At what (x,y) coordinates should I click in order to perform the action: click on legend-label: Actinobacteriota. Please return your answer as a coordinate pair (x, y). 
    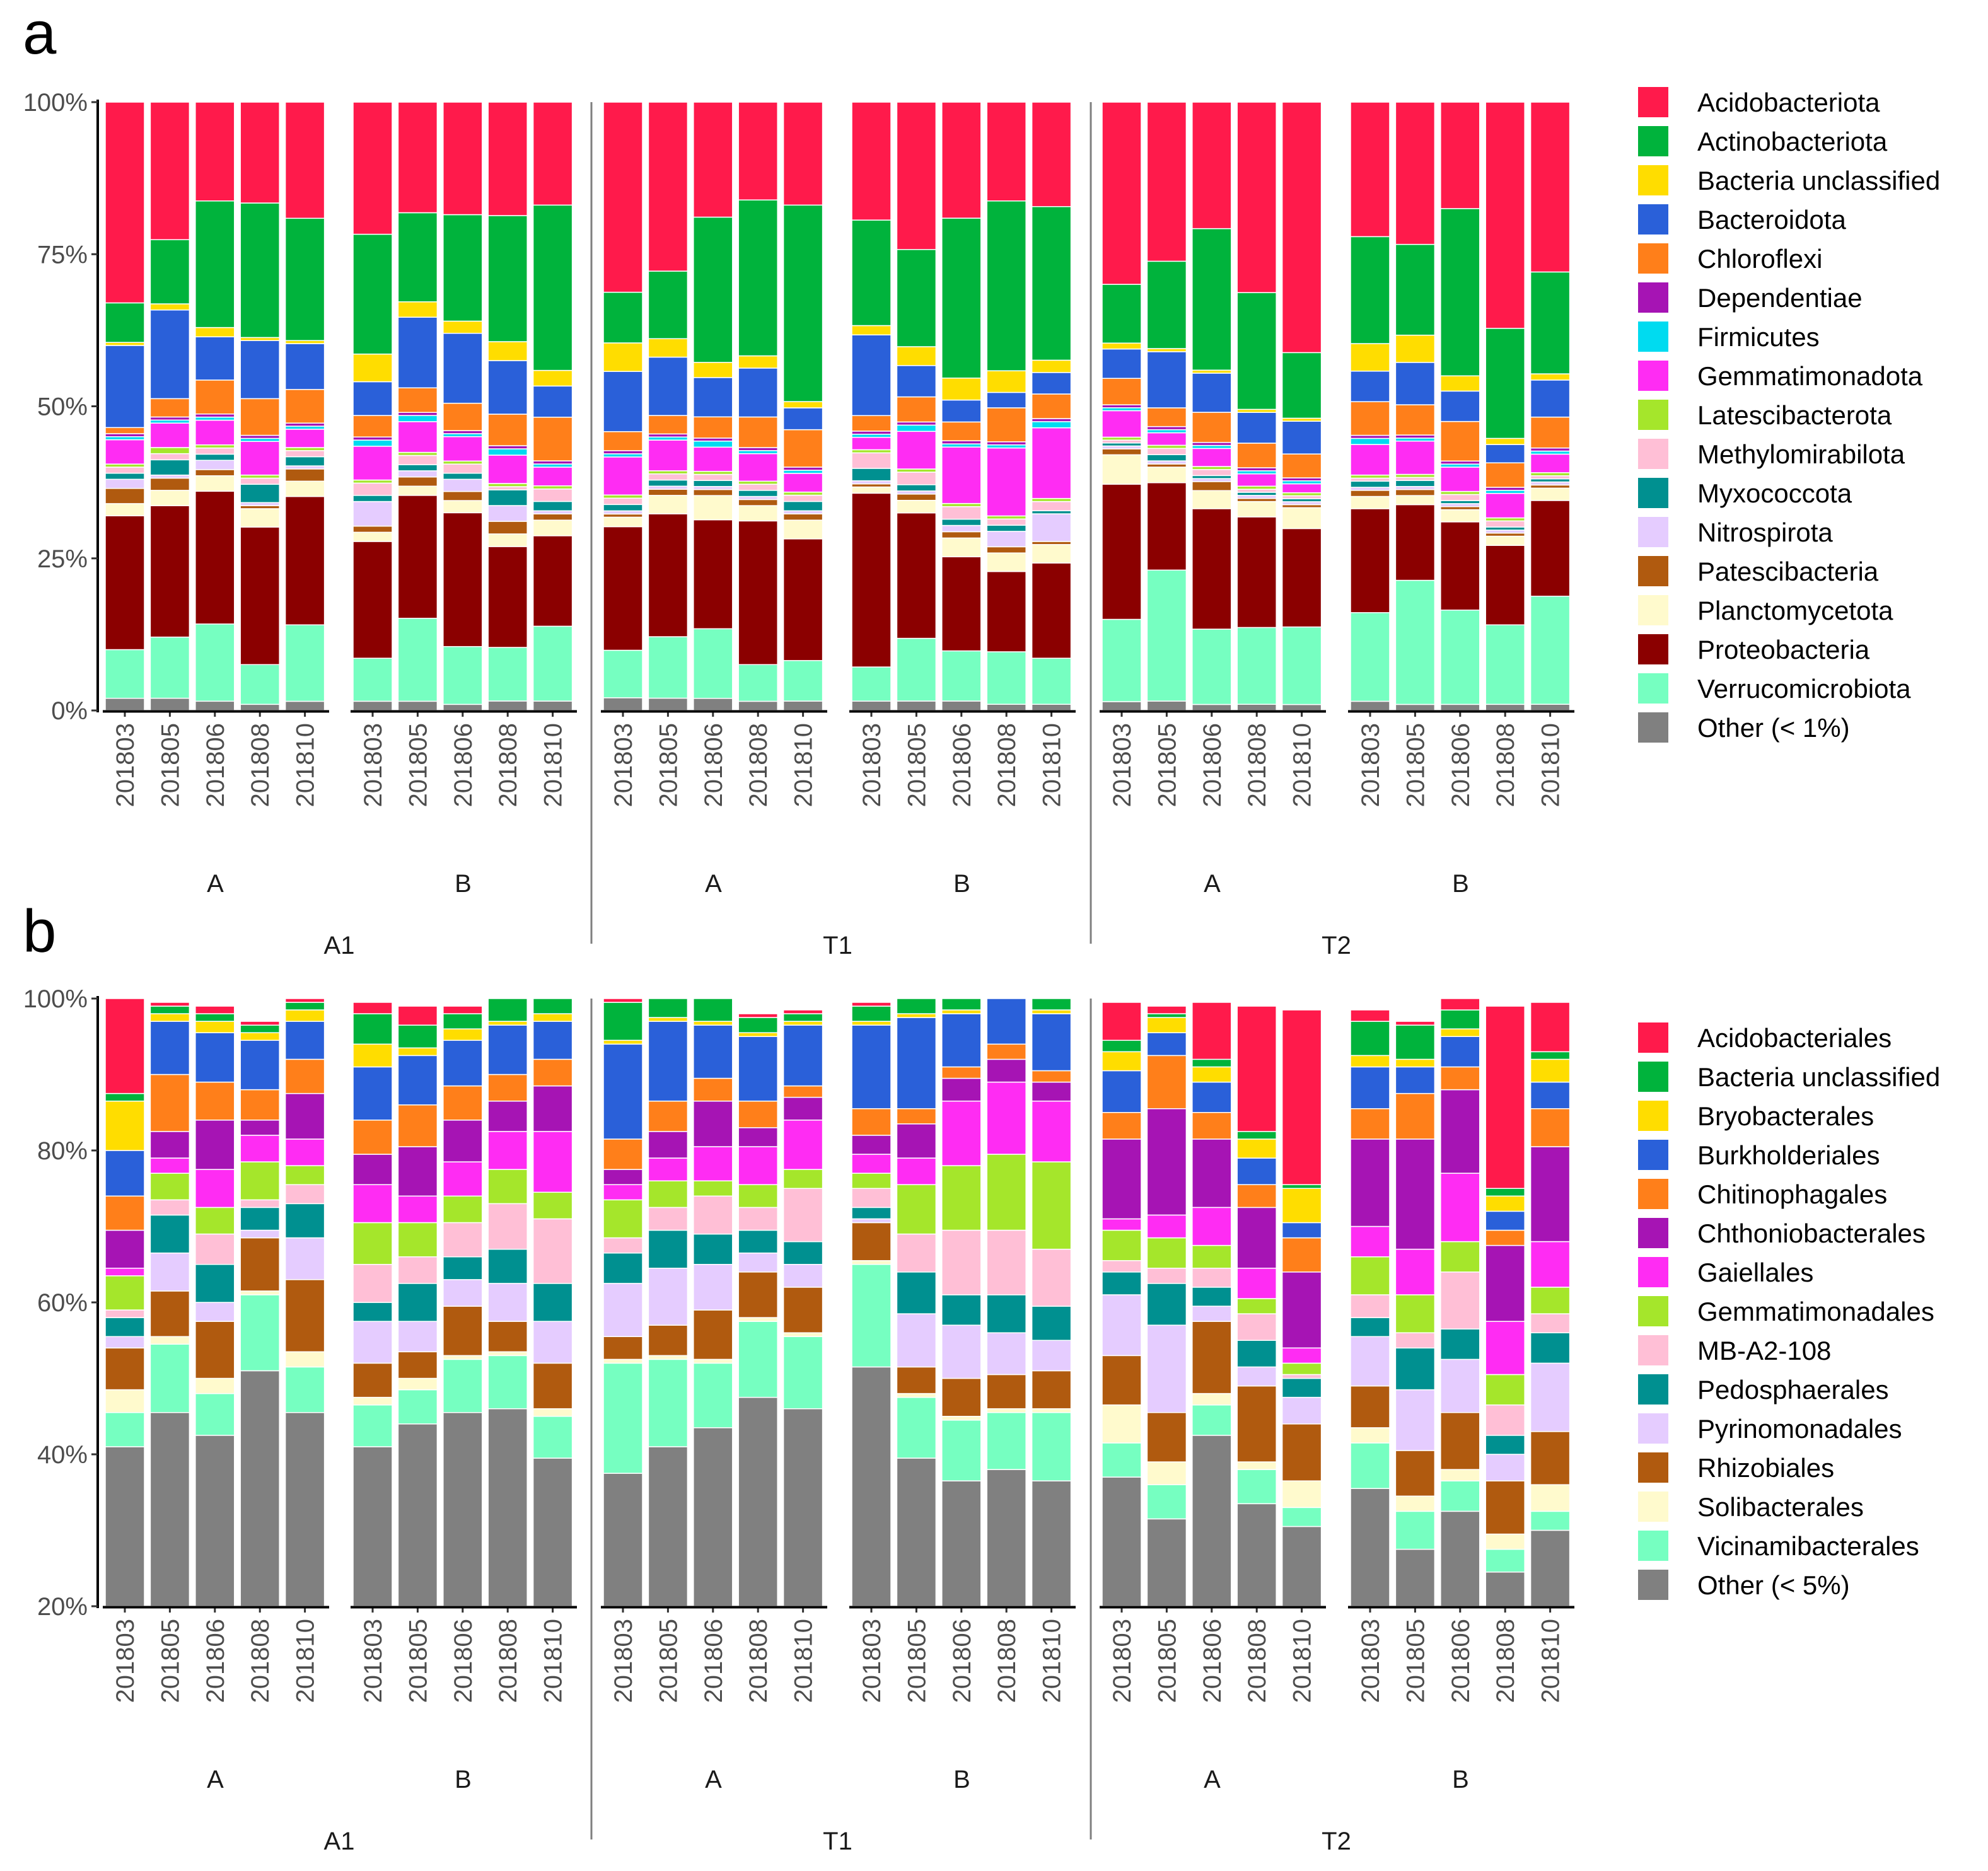
    Looking at the image, I should click on (1792, 141).